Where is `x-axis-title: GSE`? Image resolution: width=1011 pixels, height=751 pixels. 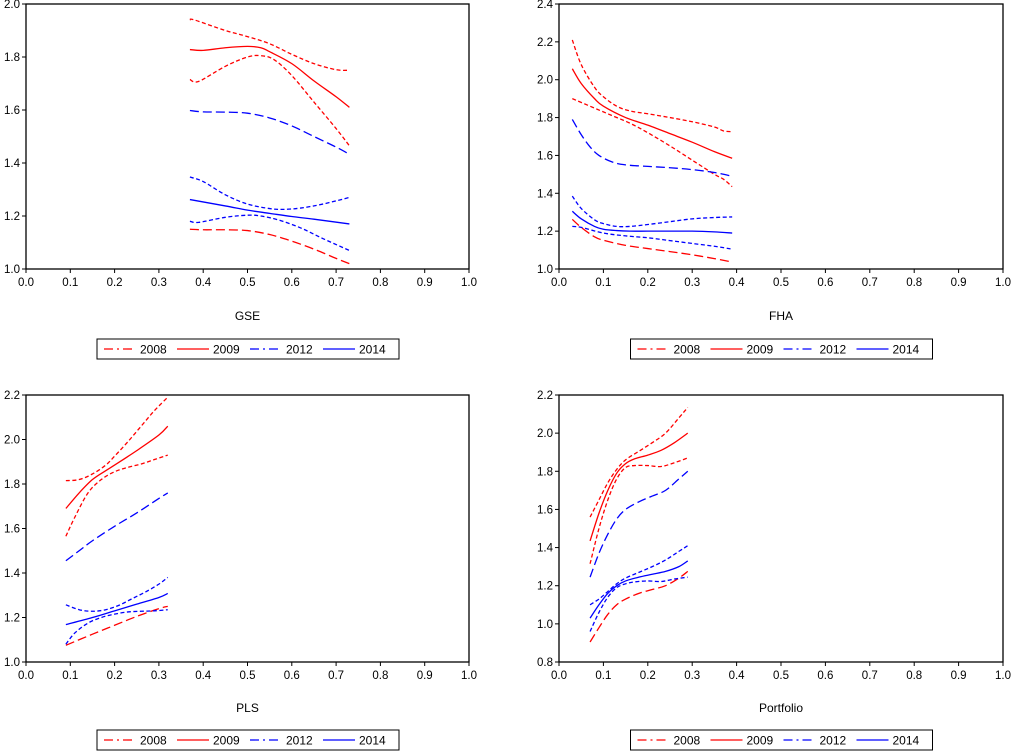
x-axis-title: GSE is located at coordinates (247, 316).